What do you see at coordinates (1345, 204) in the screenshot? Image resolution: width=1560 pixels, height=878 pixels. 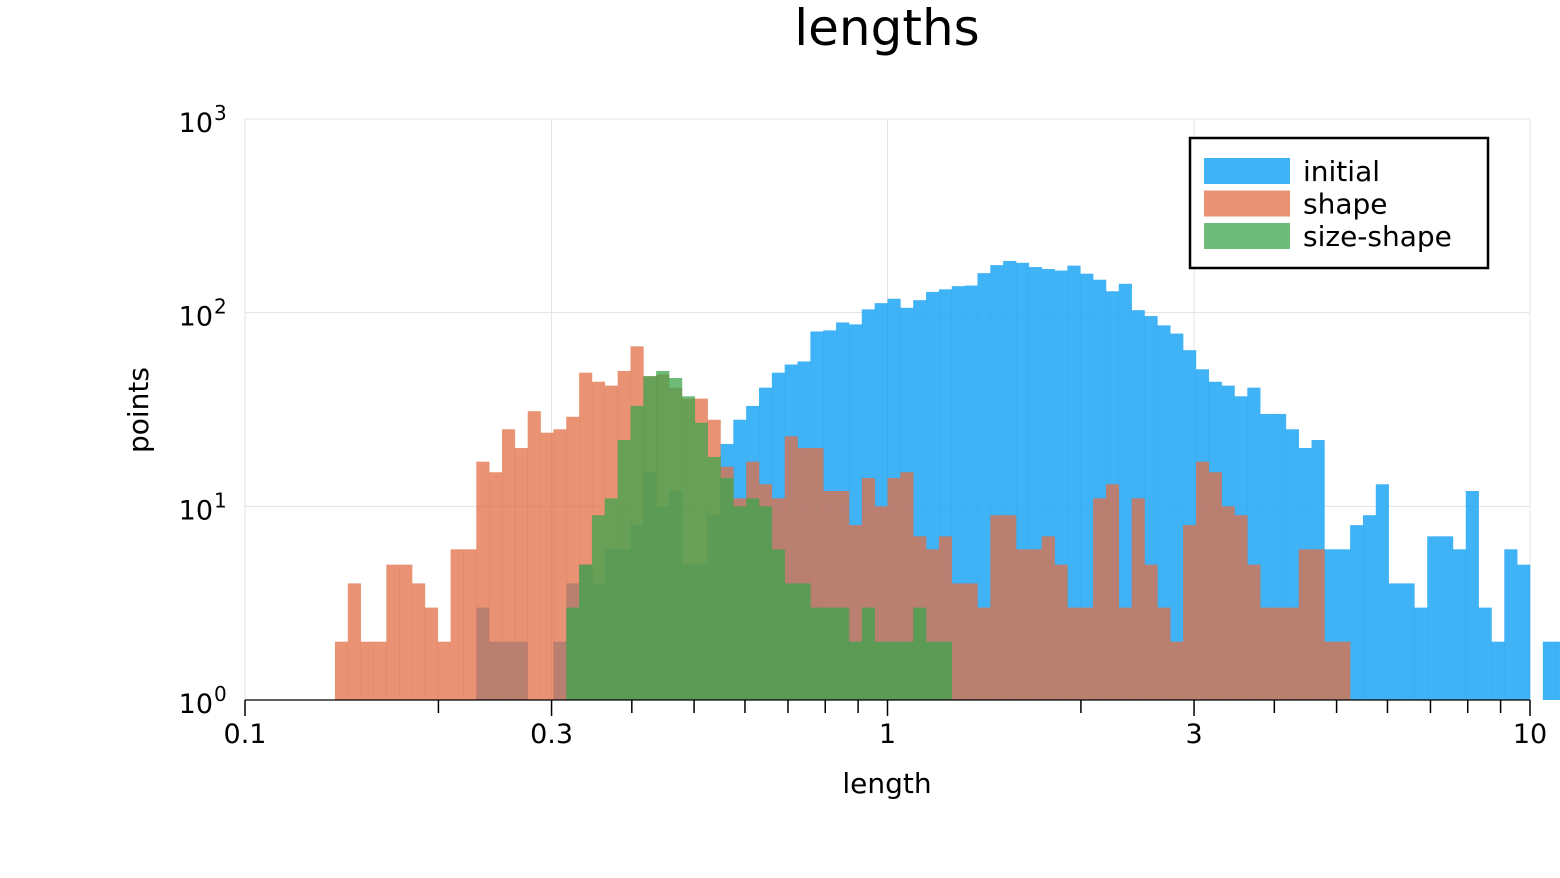 I see `legend-label: shape` at bounding box center [1345, 204].